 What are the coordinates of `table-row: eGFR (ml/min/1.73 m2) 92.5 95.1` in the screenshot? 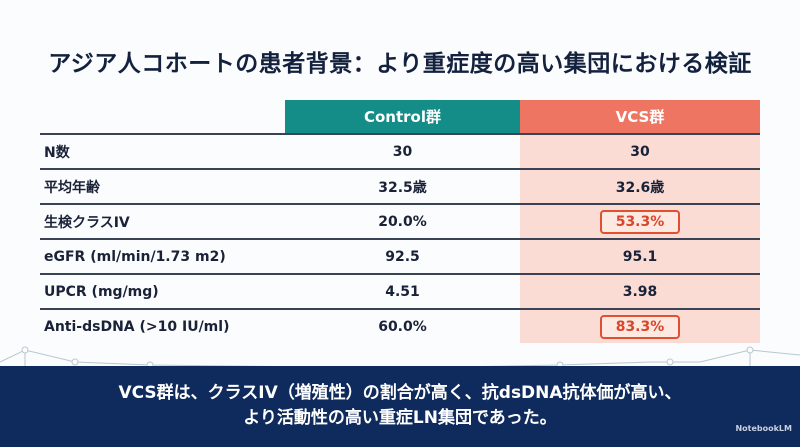 It's located at (400, 255).